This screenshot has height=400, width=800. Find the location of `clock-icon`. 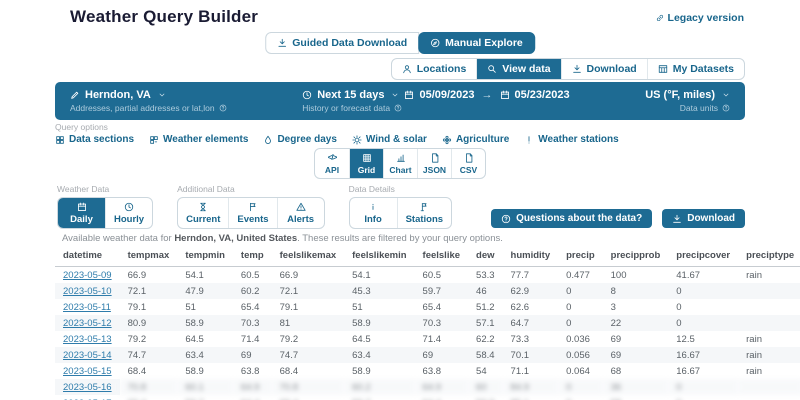

clock-icon is located at coordinates (307, 95).